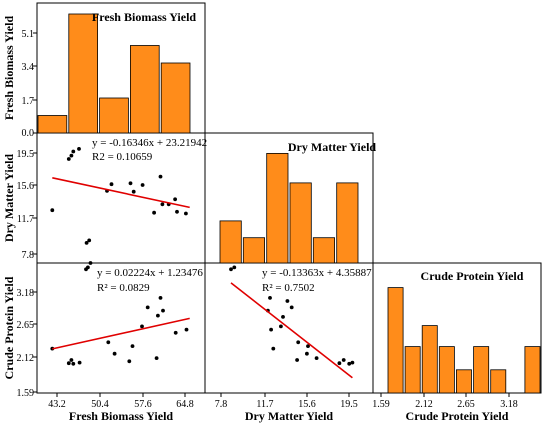 Image resolution: width=550 pixels, height=426 pixels. What do you see at coordinates (26, 154) in the screenshot?
I see `y-tick-label-dm-3: 19.5` at bounding box center [26, 154].